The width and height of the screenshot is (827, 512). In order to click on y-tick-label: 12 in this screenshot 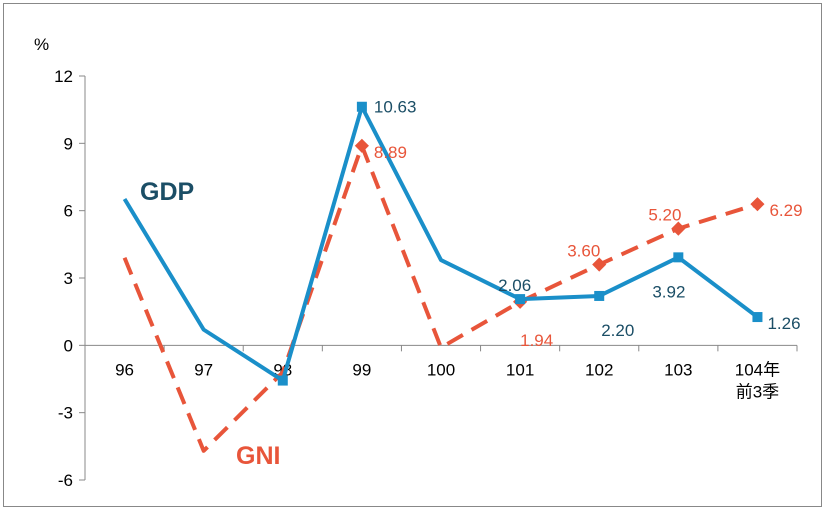, I will do `click(63, 76)`.